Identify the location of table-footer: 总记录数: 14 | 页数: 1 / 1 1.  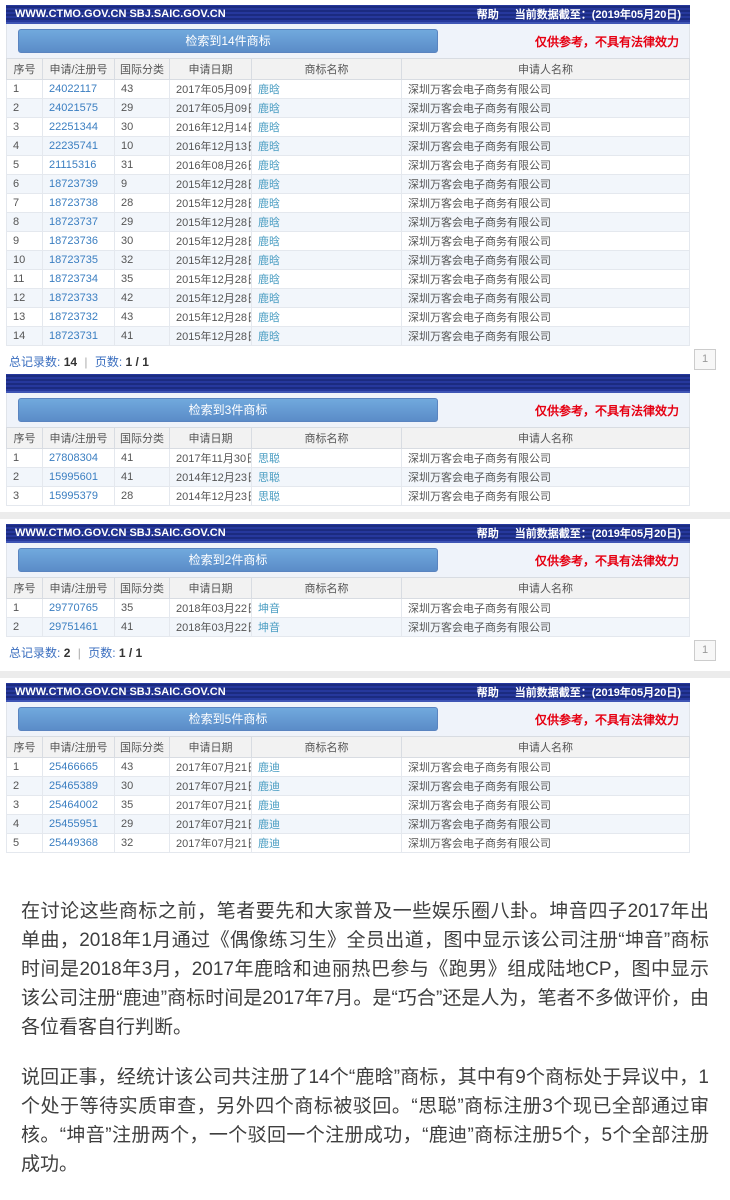
(361, 360).